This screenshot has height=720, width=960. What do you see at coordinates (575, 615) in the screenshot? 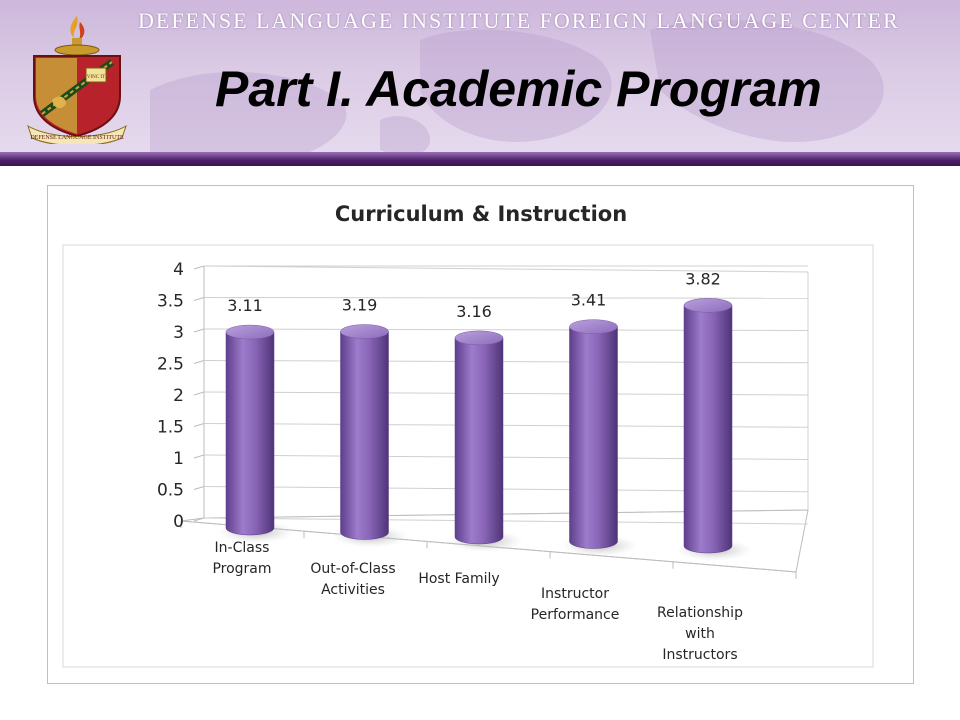
I see `category-label: Performance` at bounding box center [575, 615].